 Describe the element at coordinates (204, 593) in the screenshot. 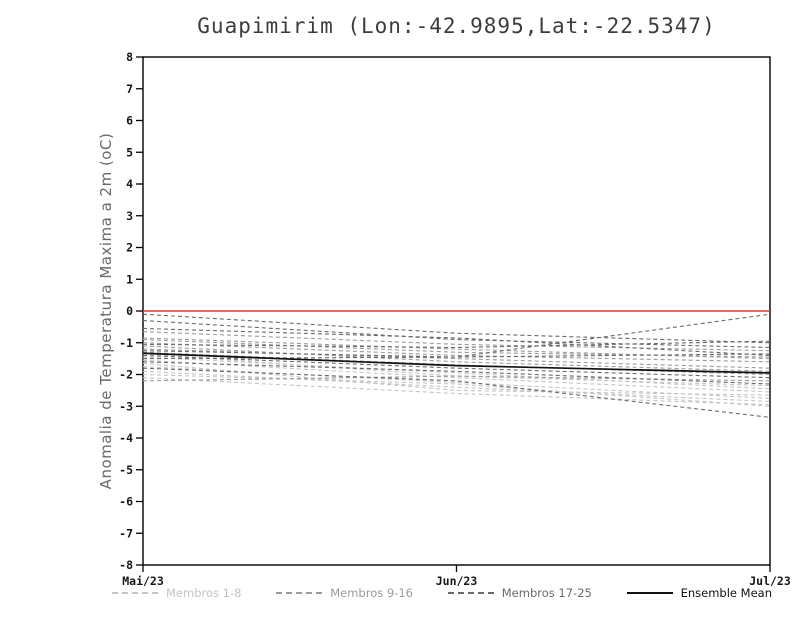

I see `legend-label: Membros 1-8` at that location.